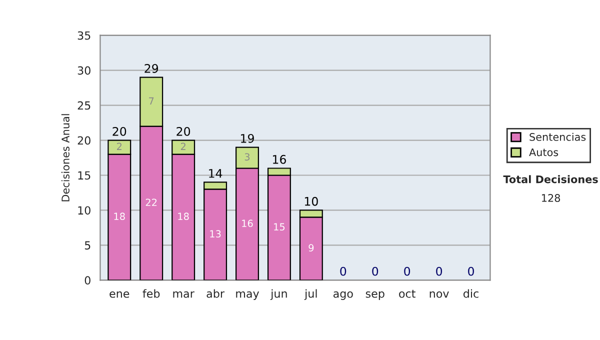 The height and width of the screenshot is (340, 600). What do you see at coordinates (84, 175) in the screenshot?
I see `y-tick-label: 15` at bounding box center [84, 175].